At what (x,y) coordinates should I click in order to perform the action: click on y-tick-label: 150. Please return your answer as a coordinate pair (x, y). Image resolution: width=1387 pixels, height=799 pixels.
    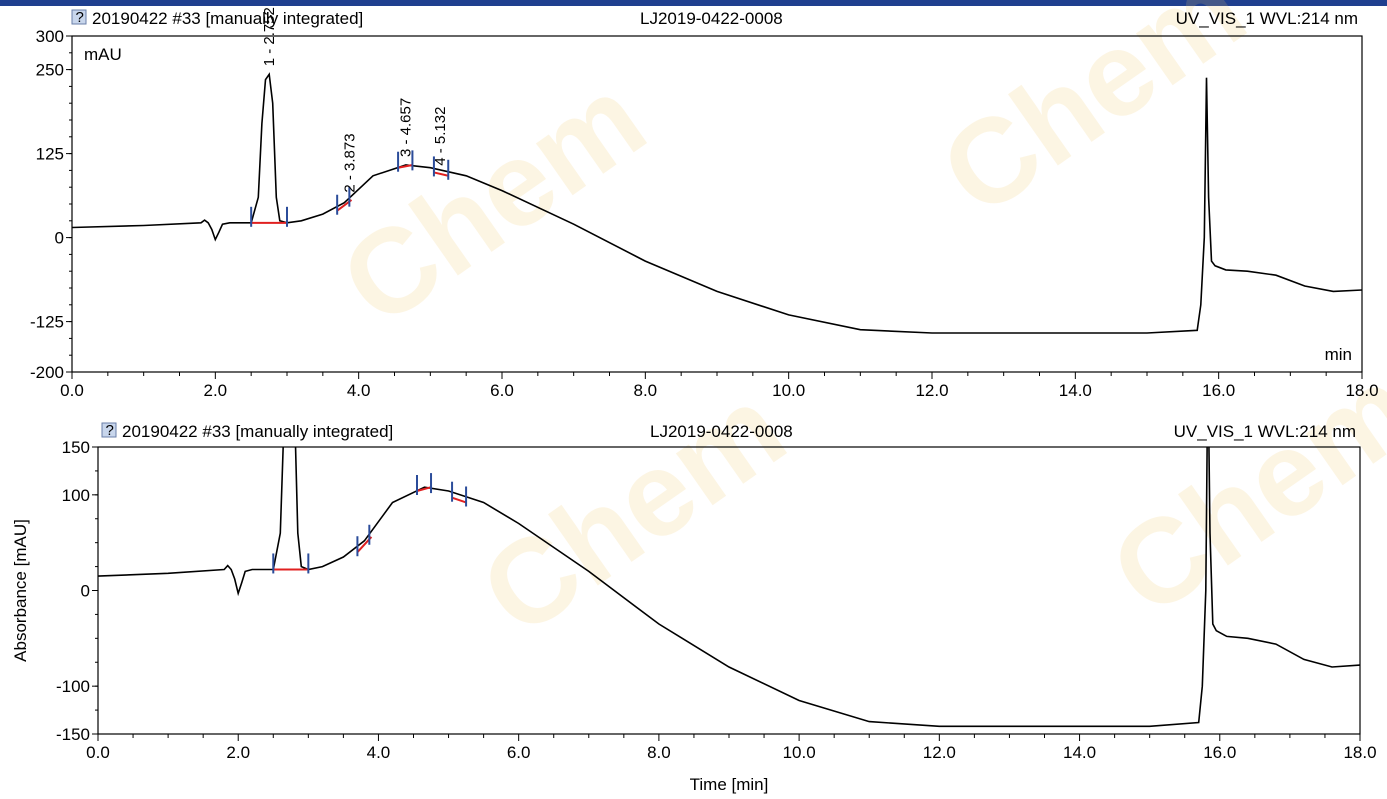
    Looking at the image, I should click on (76, 447).